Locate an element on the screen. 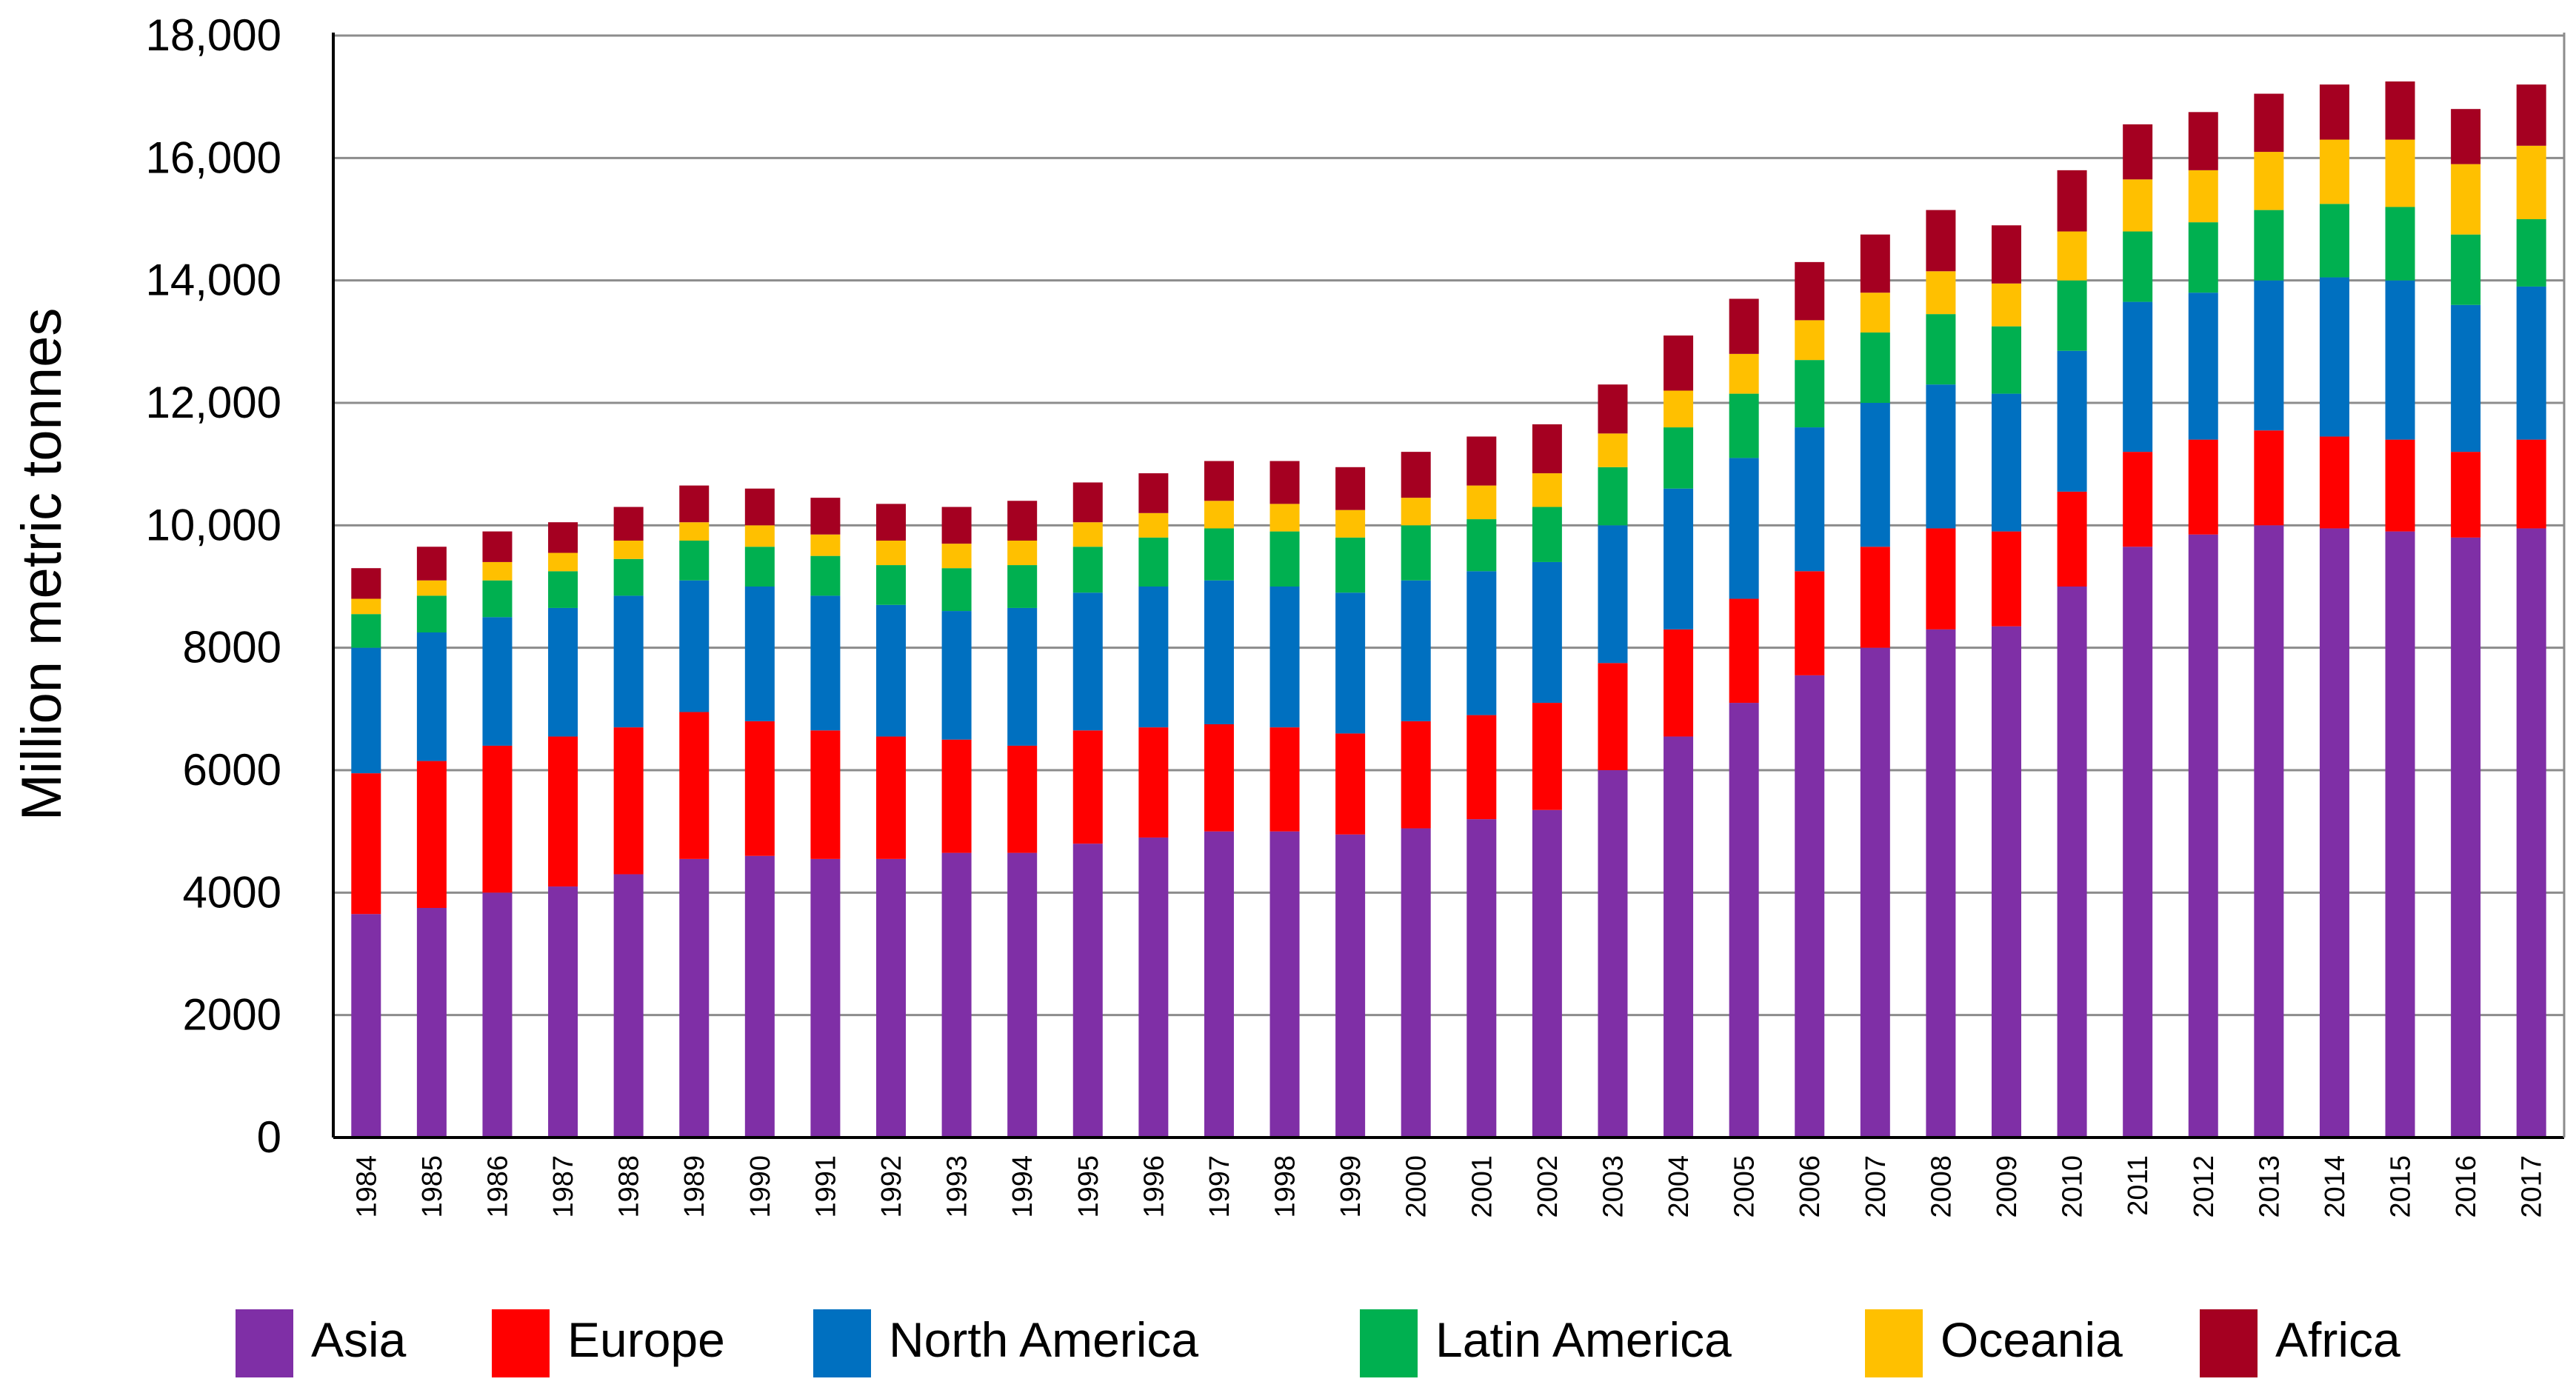  legend-swatch is located at coordinates (2229, 1343).